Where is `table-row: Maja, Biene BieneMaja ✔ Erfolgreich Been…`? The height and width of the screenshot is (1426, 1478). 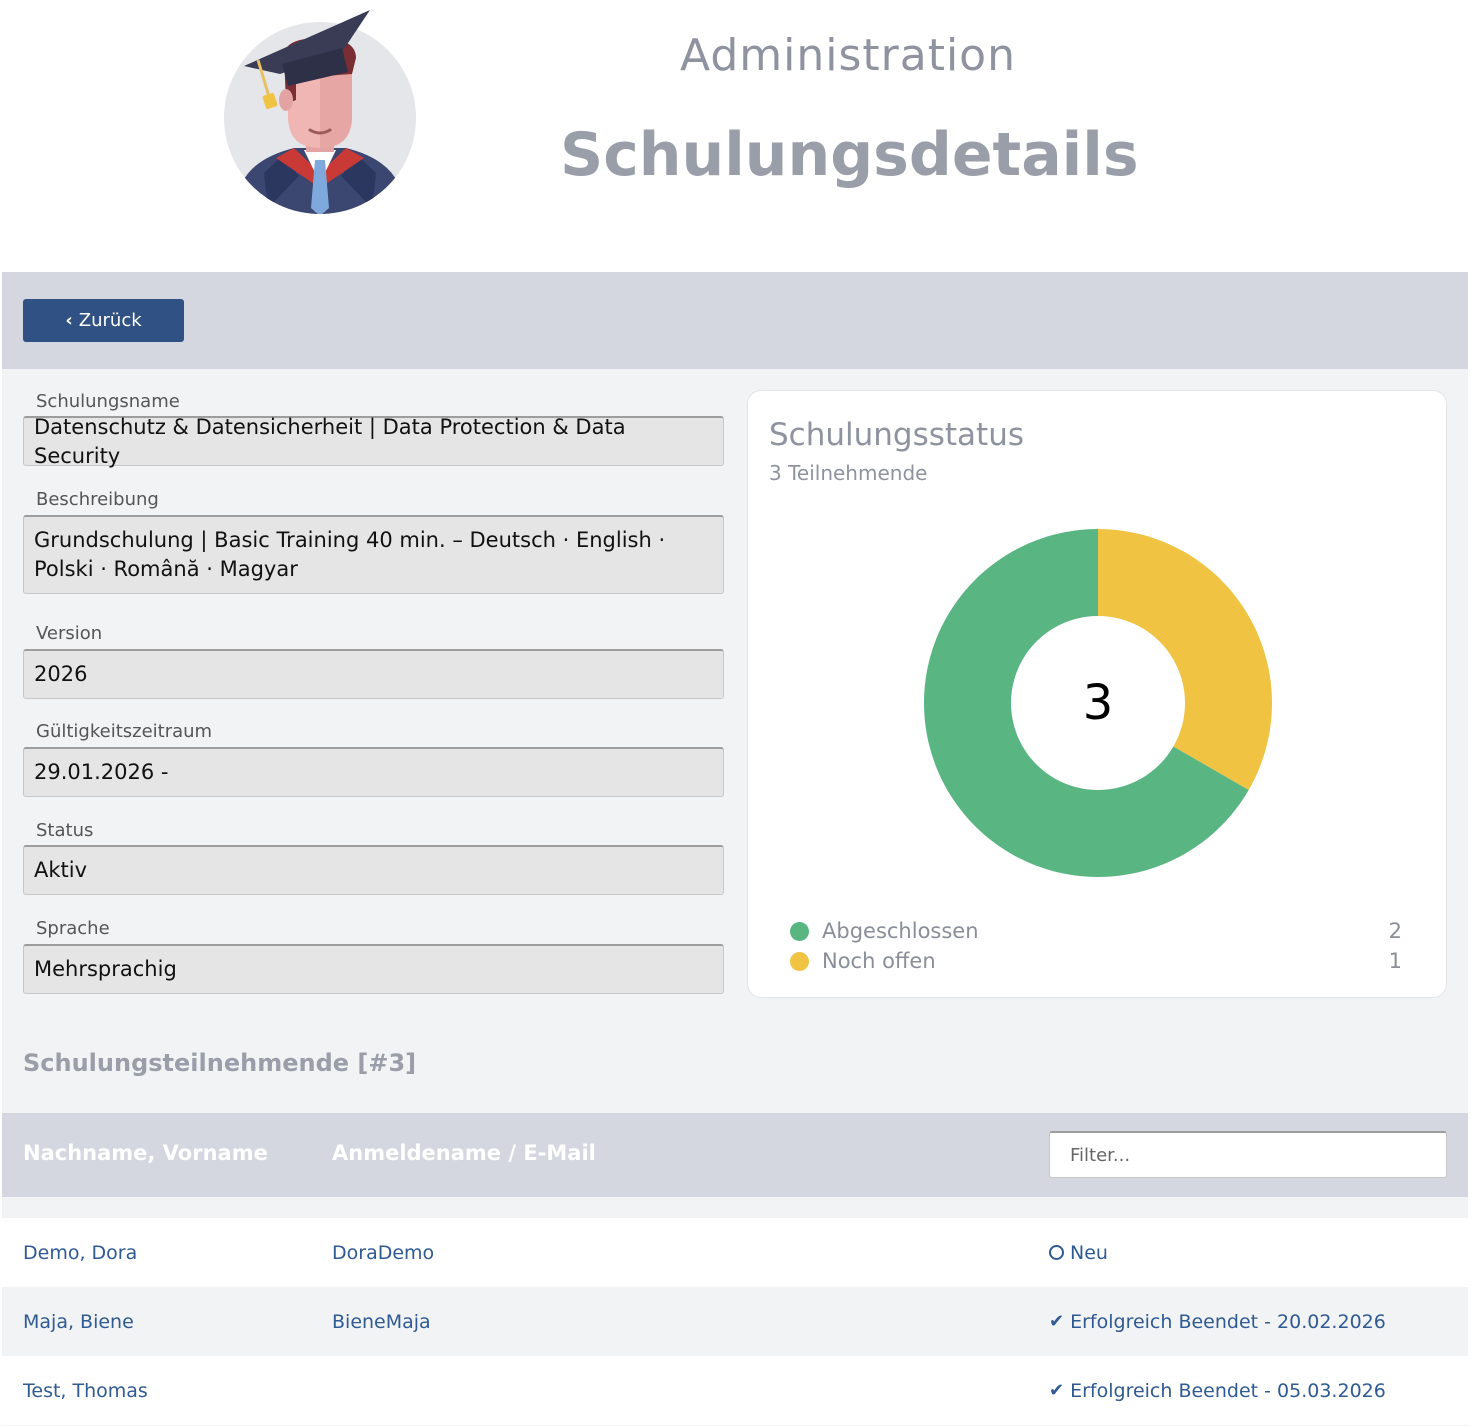
table-row: Maja, Biene BieneMaja ✔ Erfolgreich Been… is located at coordinates (735, 1321).